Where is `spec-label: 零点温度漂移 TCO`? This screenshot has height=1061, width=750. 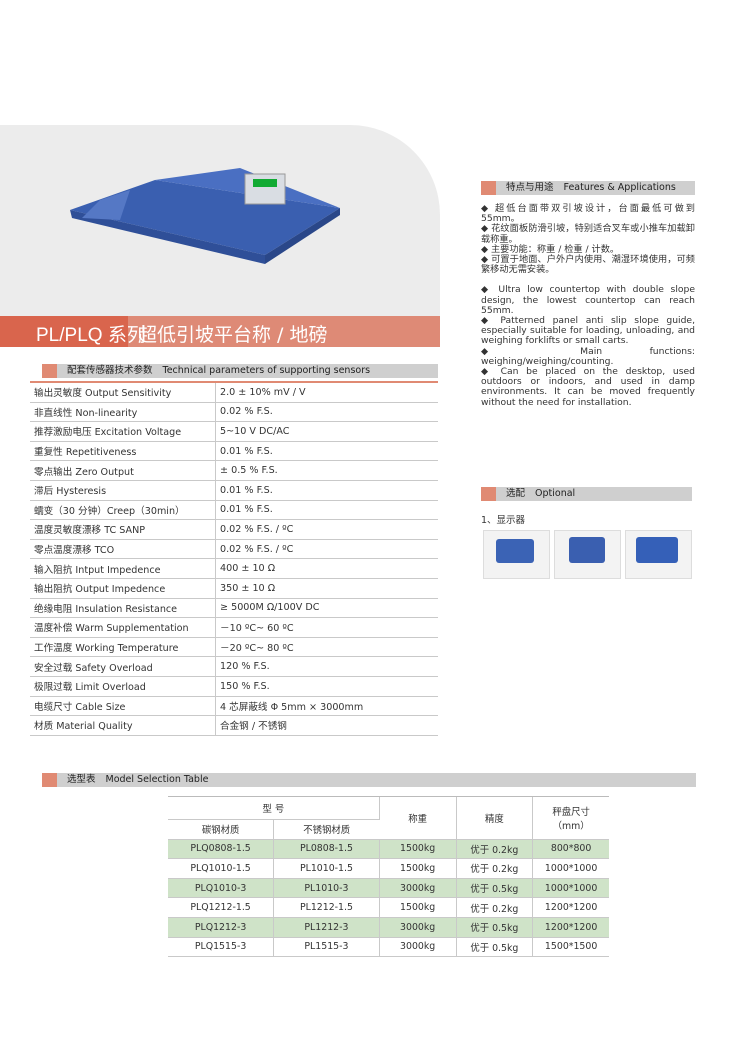
spec-label: 零点温度漂移 TCO is located at coordinates (123, 549).